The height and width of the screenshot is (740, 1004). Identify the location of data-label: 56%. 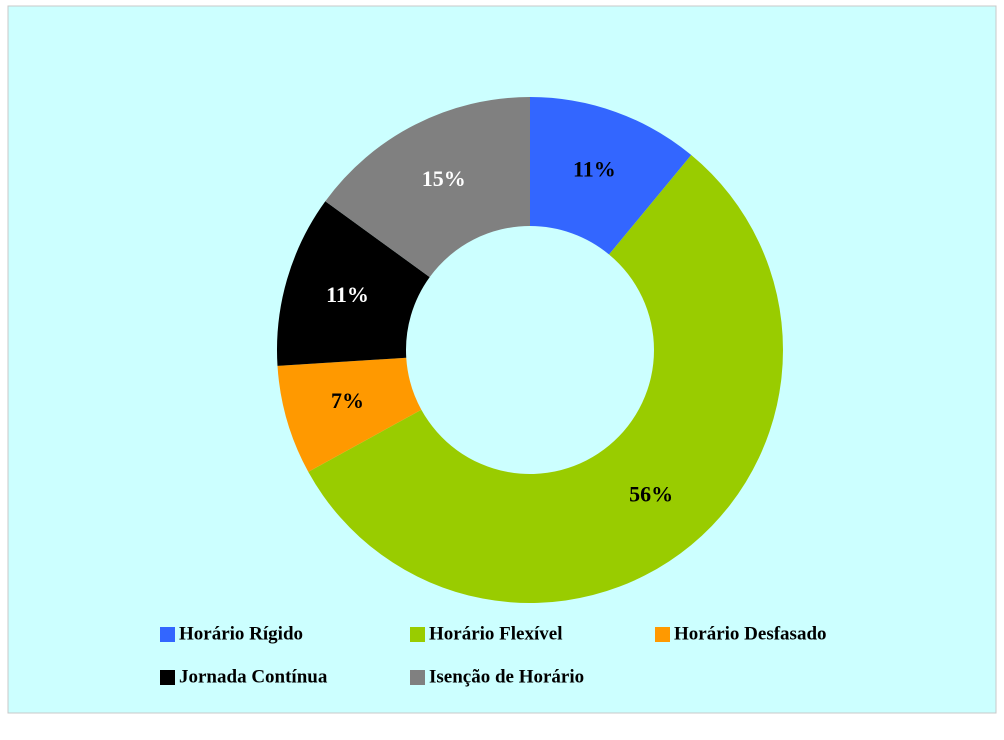
(651, 493).